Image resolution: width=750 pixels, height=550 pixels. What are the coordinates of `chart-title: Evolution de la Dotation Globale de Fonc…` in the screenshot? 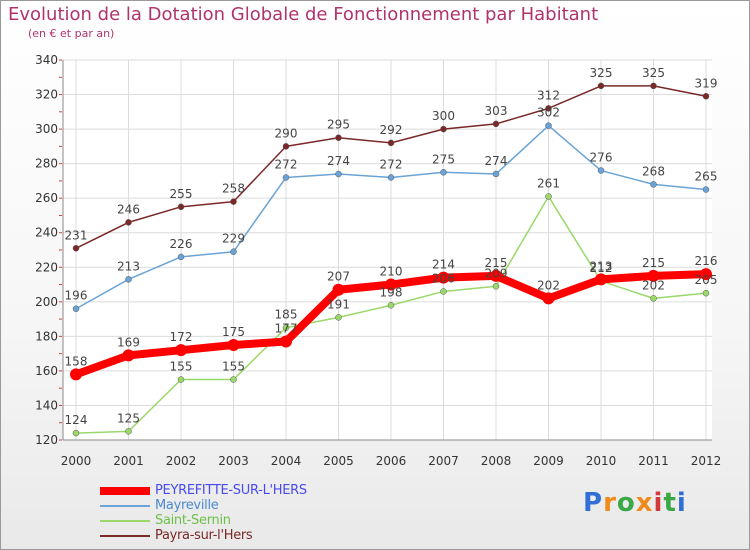 It's located at (303, 14).